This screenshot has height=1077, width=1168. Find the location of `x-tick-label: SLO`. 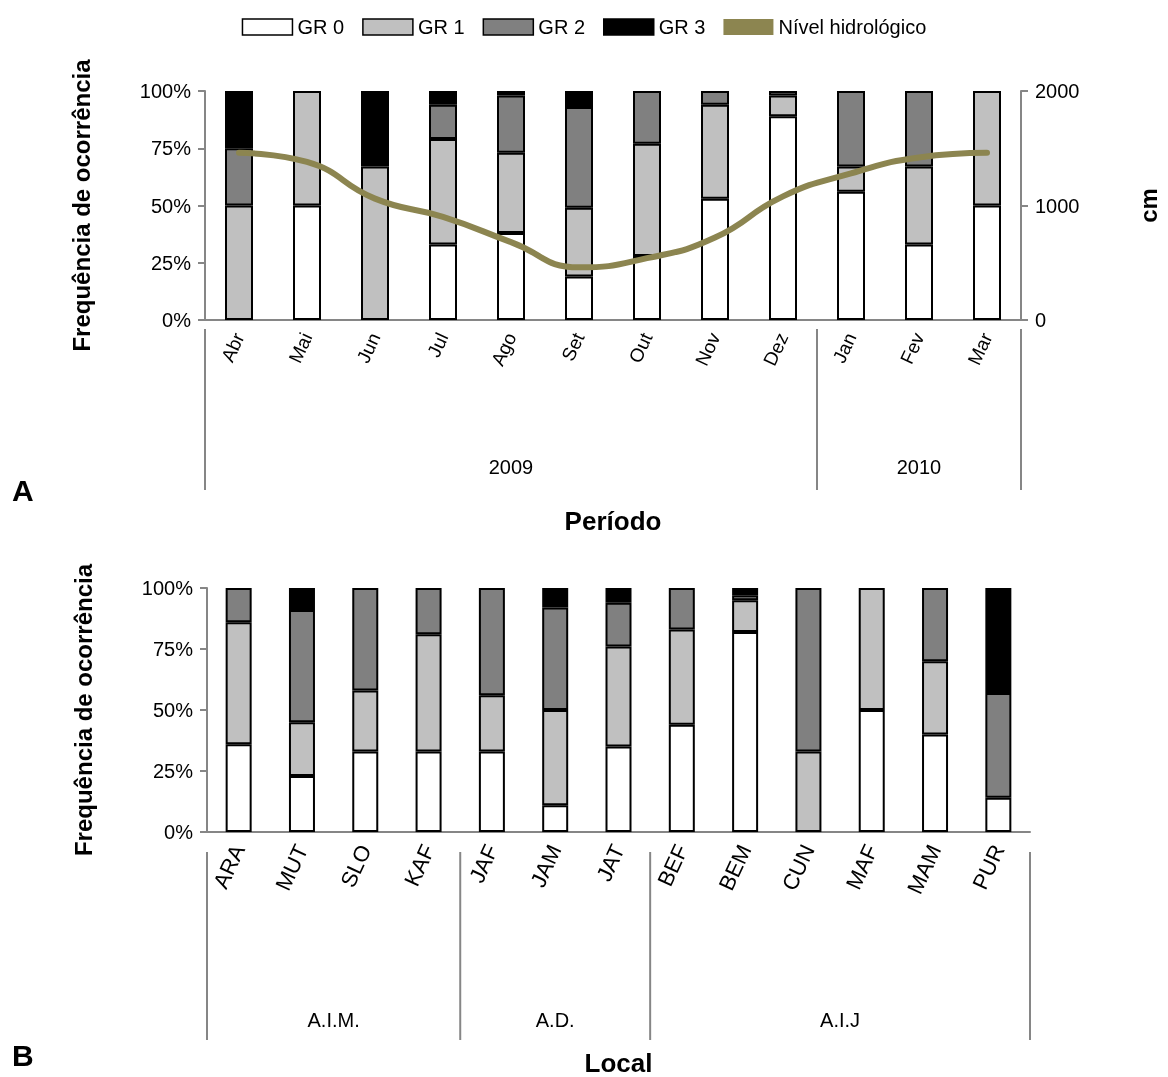

x-tick-label: SLO is located at coordinates (356, 866).